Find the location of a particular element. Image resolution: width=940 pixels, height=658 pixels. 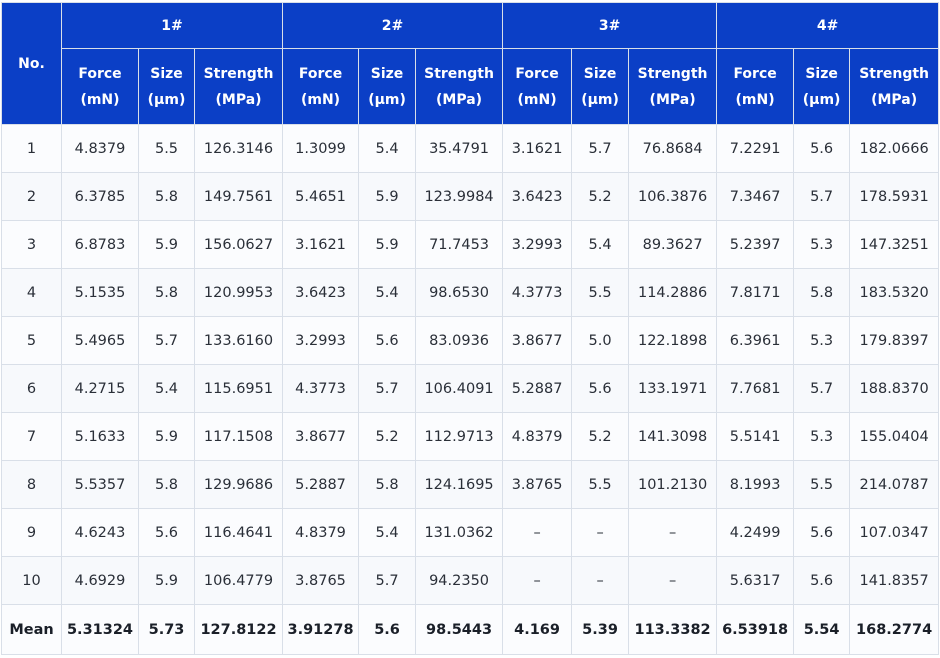

mean-strength-cell: 127.8122 is located at coordinates (238, 629).